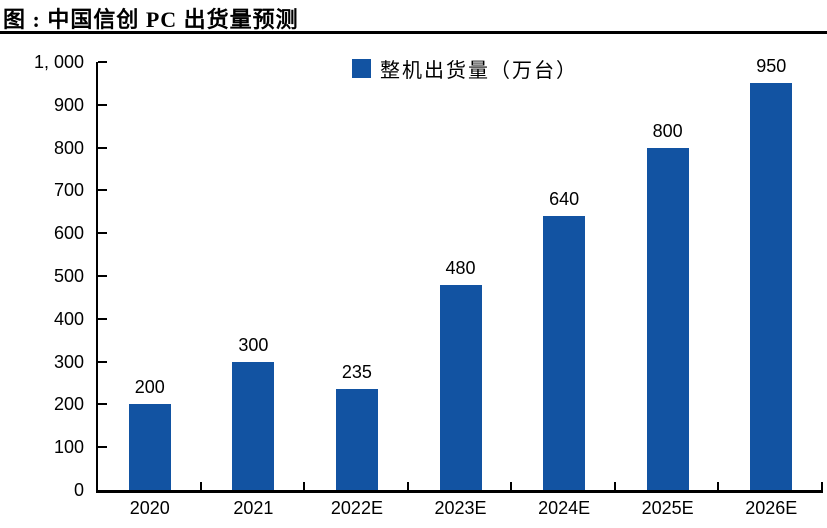  I want to click on legend-swatch-icon, so click(361, 68).